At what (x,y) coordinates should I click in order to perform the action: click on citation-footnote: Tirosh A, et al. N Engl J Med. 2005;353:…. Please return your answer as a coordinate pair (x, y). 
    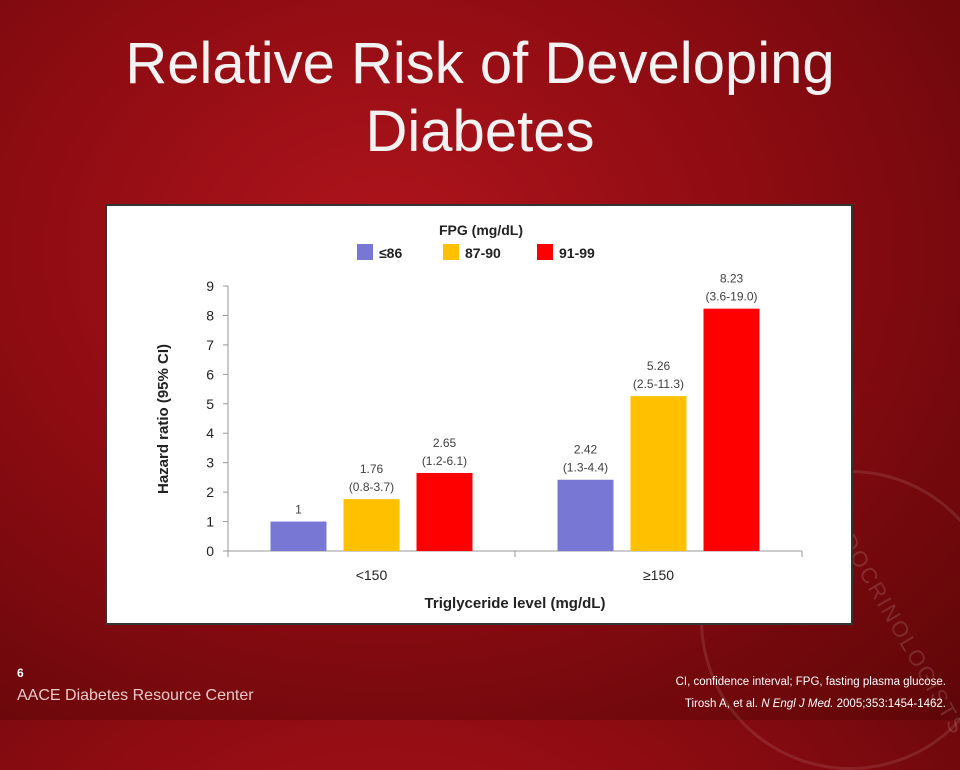
    Looking at the image, I should click on (815, 704).